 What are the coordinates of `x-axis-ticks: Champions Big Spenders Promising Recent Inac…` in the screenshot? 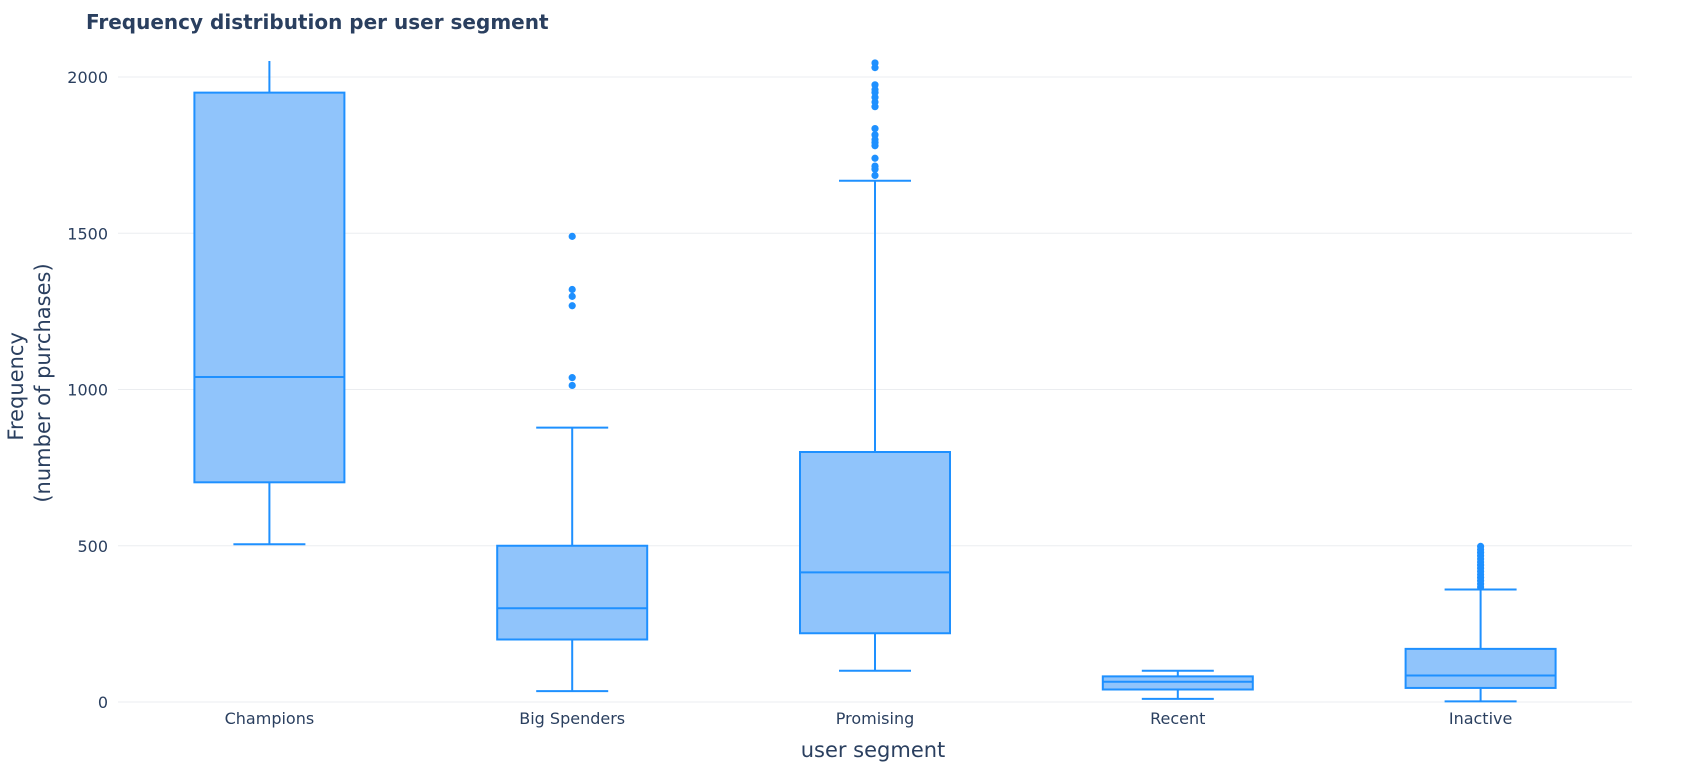 It's located at (869, 718).